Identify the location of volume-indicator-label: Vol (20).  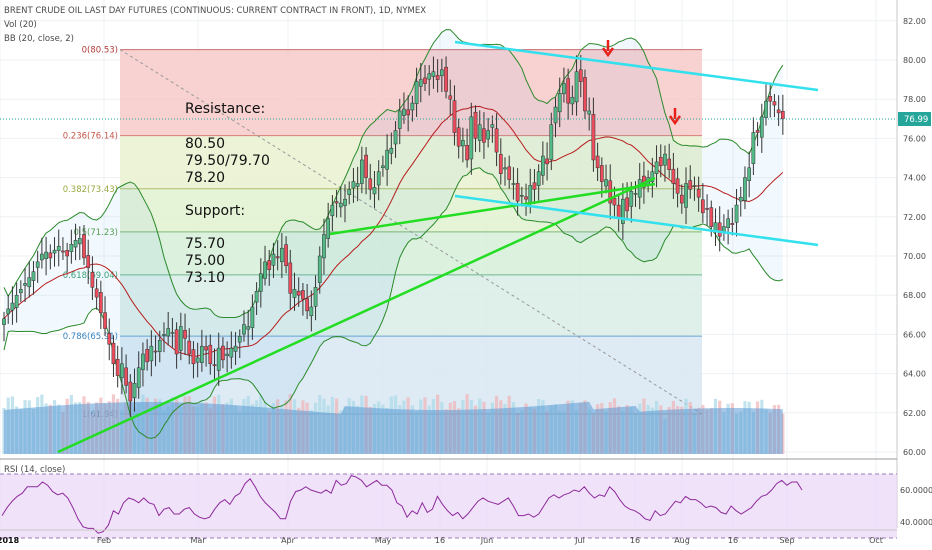
(20, 25).